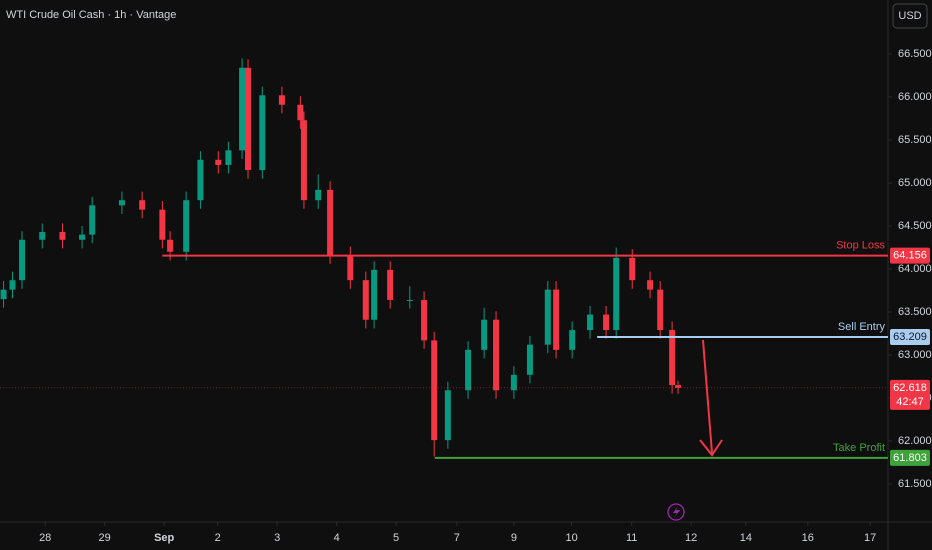  Describe the element at coordinates (164, 538) in the screenshot. I see `x-tick-label: Sep` at that location.